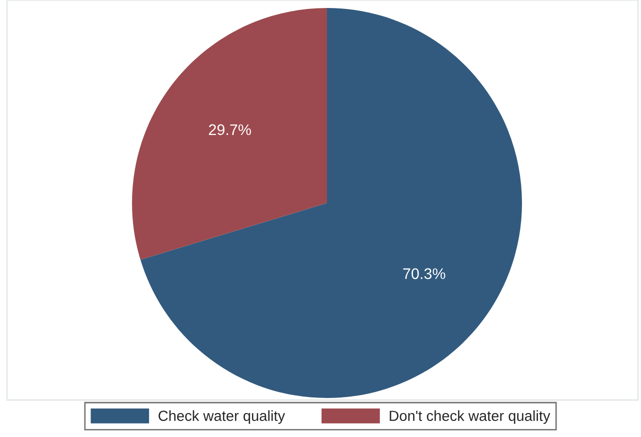 Image resolution: width=641 pixels, height=437 pixels. I want to click on data-label: 70.3%, so click(424, 274).